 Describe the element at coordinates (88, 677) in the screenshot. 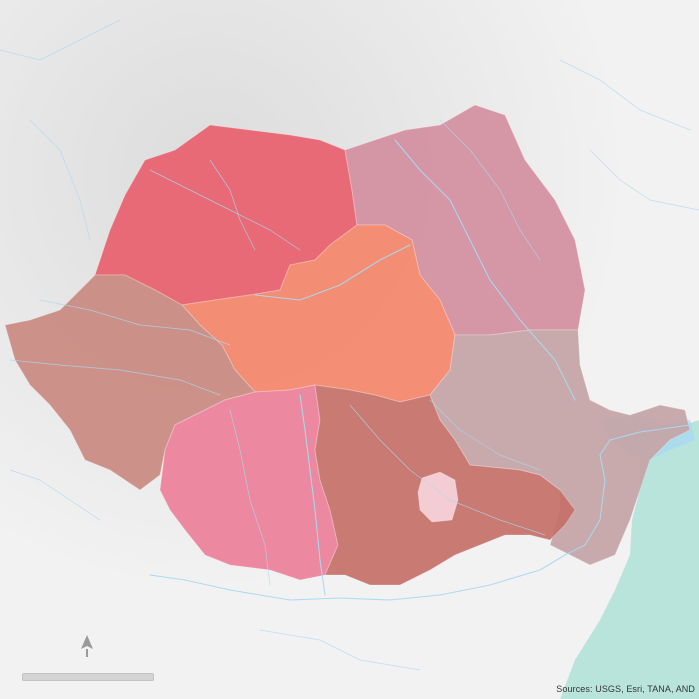

I see `scale-bar` at that location.